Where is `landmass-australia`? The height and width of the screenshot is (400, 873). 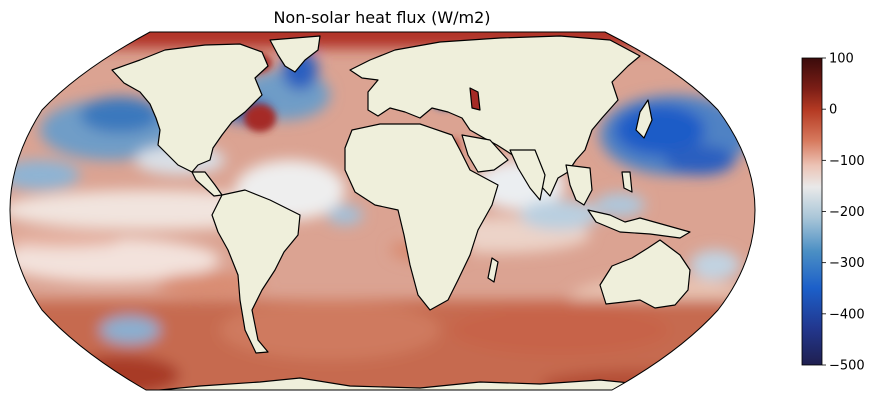 landmass-australia is located at coordinates (645, 274).